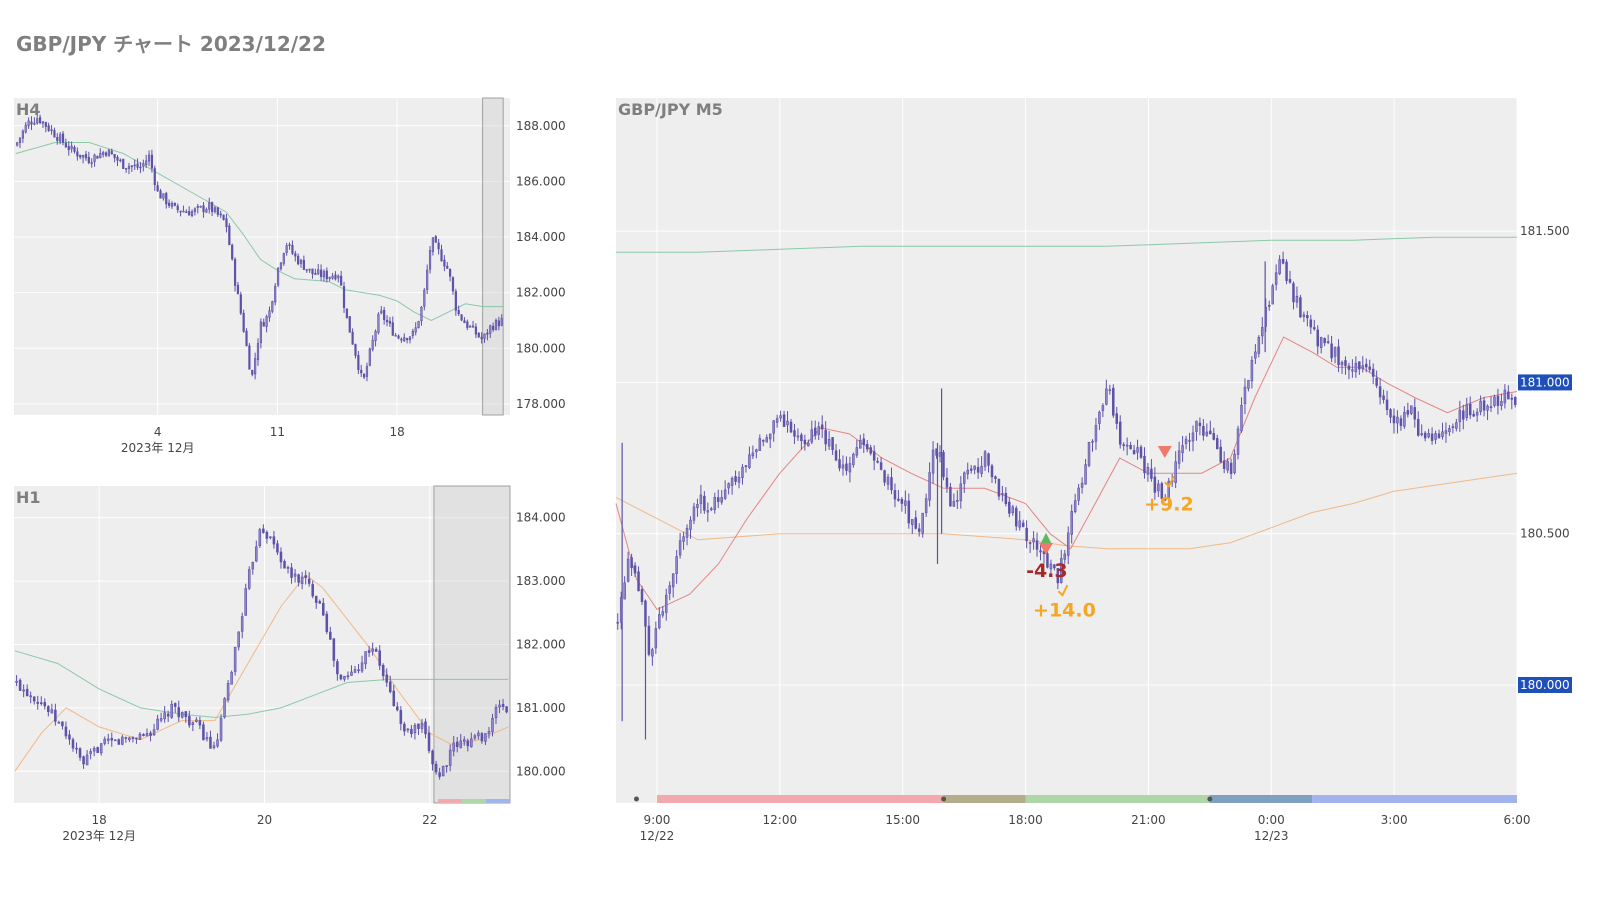  Describe the element at coordinates (449, 801) in the screenshot. I see `session-segment` at that location.